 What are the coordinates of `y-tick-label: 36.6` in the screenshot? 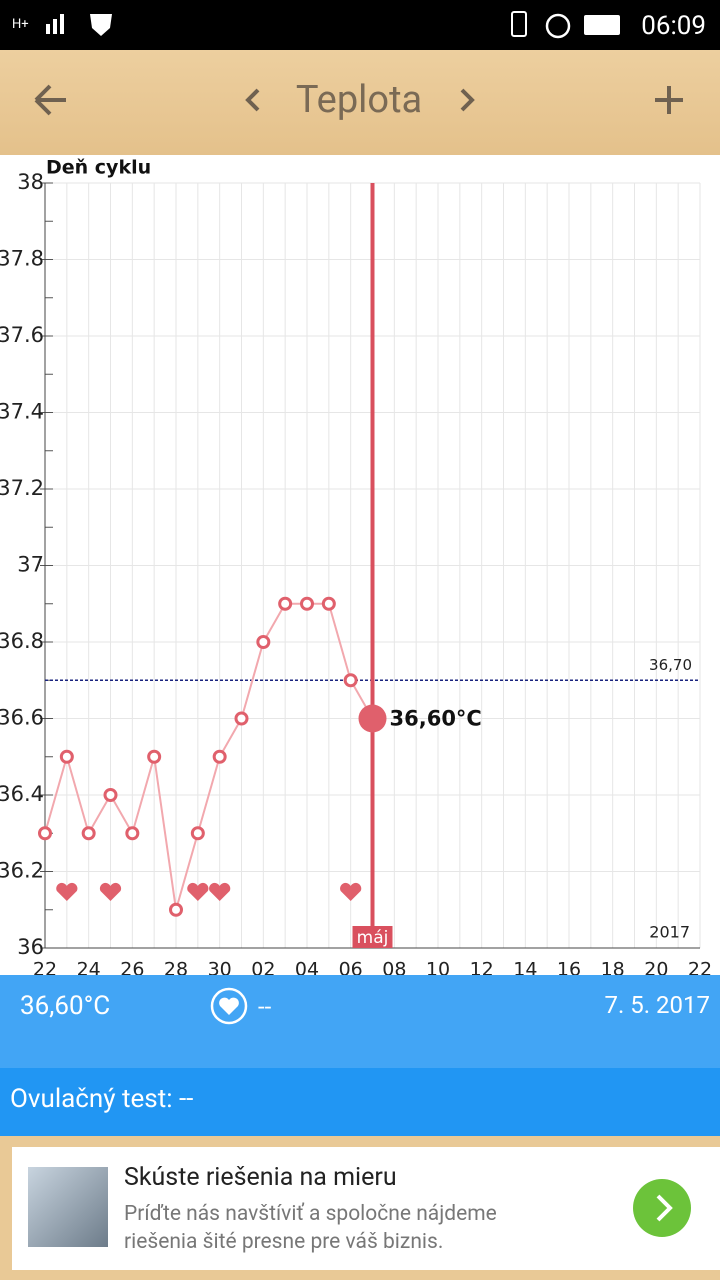 It's located at (22, 718).